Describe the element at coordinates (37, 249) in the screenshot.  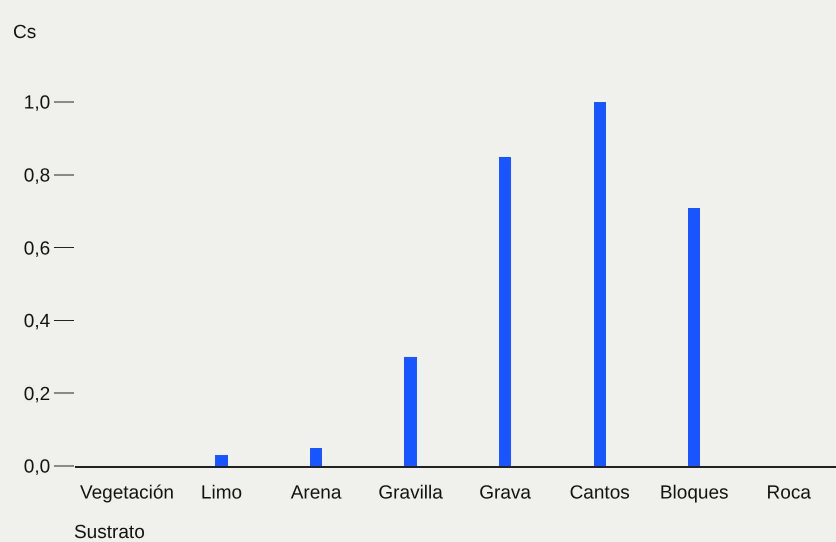
I see `y-tick-label: 0,6` at that location.